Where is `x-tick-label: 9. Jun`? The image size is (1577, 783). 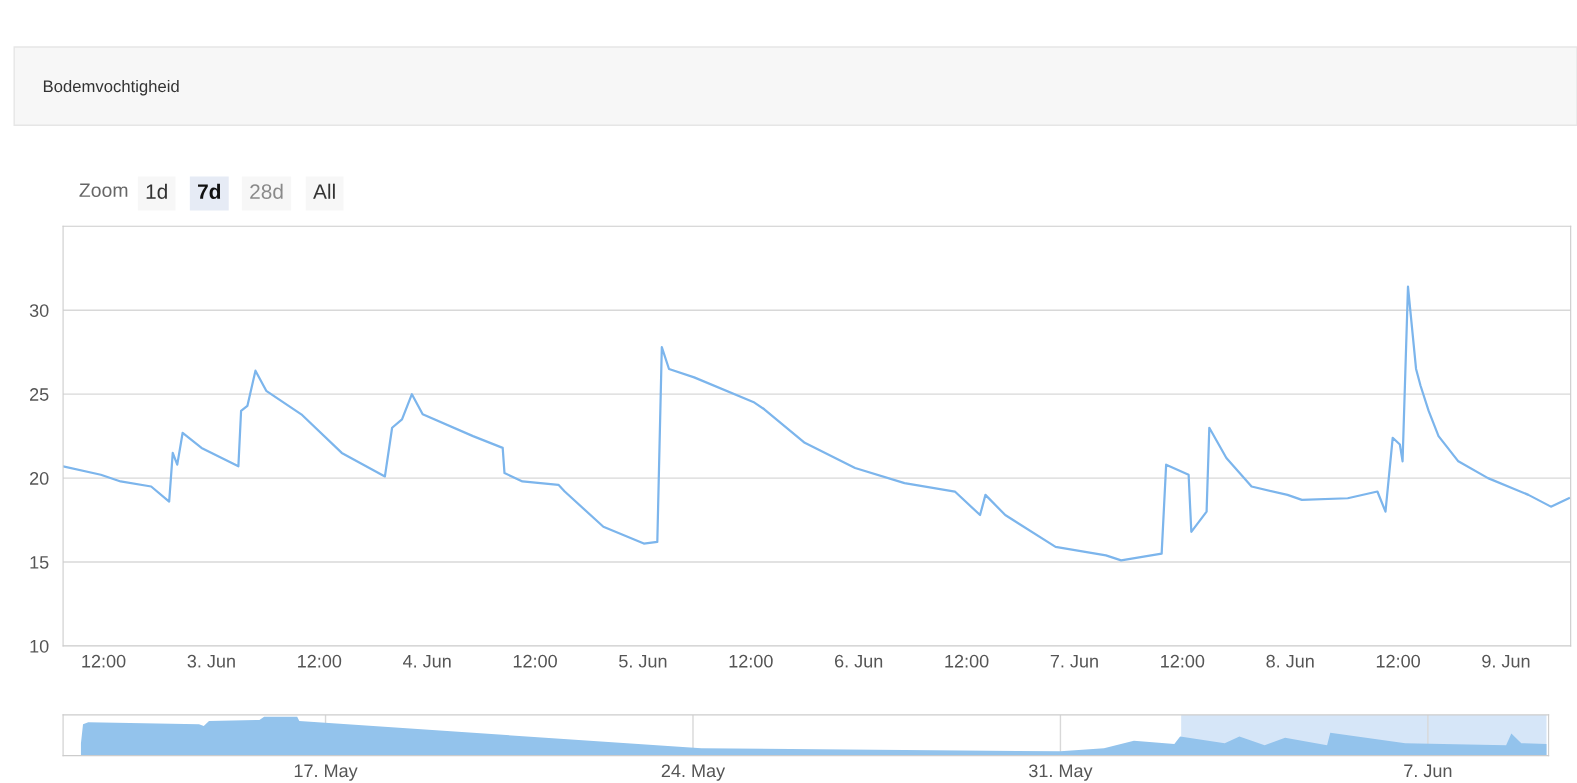
x-tick-label: 9. Jun is located at coordinates (1506, 661).